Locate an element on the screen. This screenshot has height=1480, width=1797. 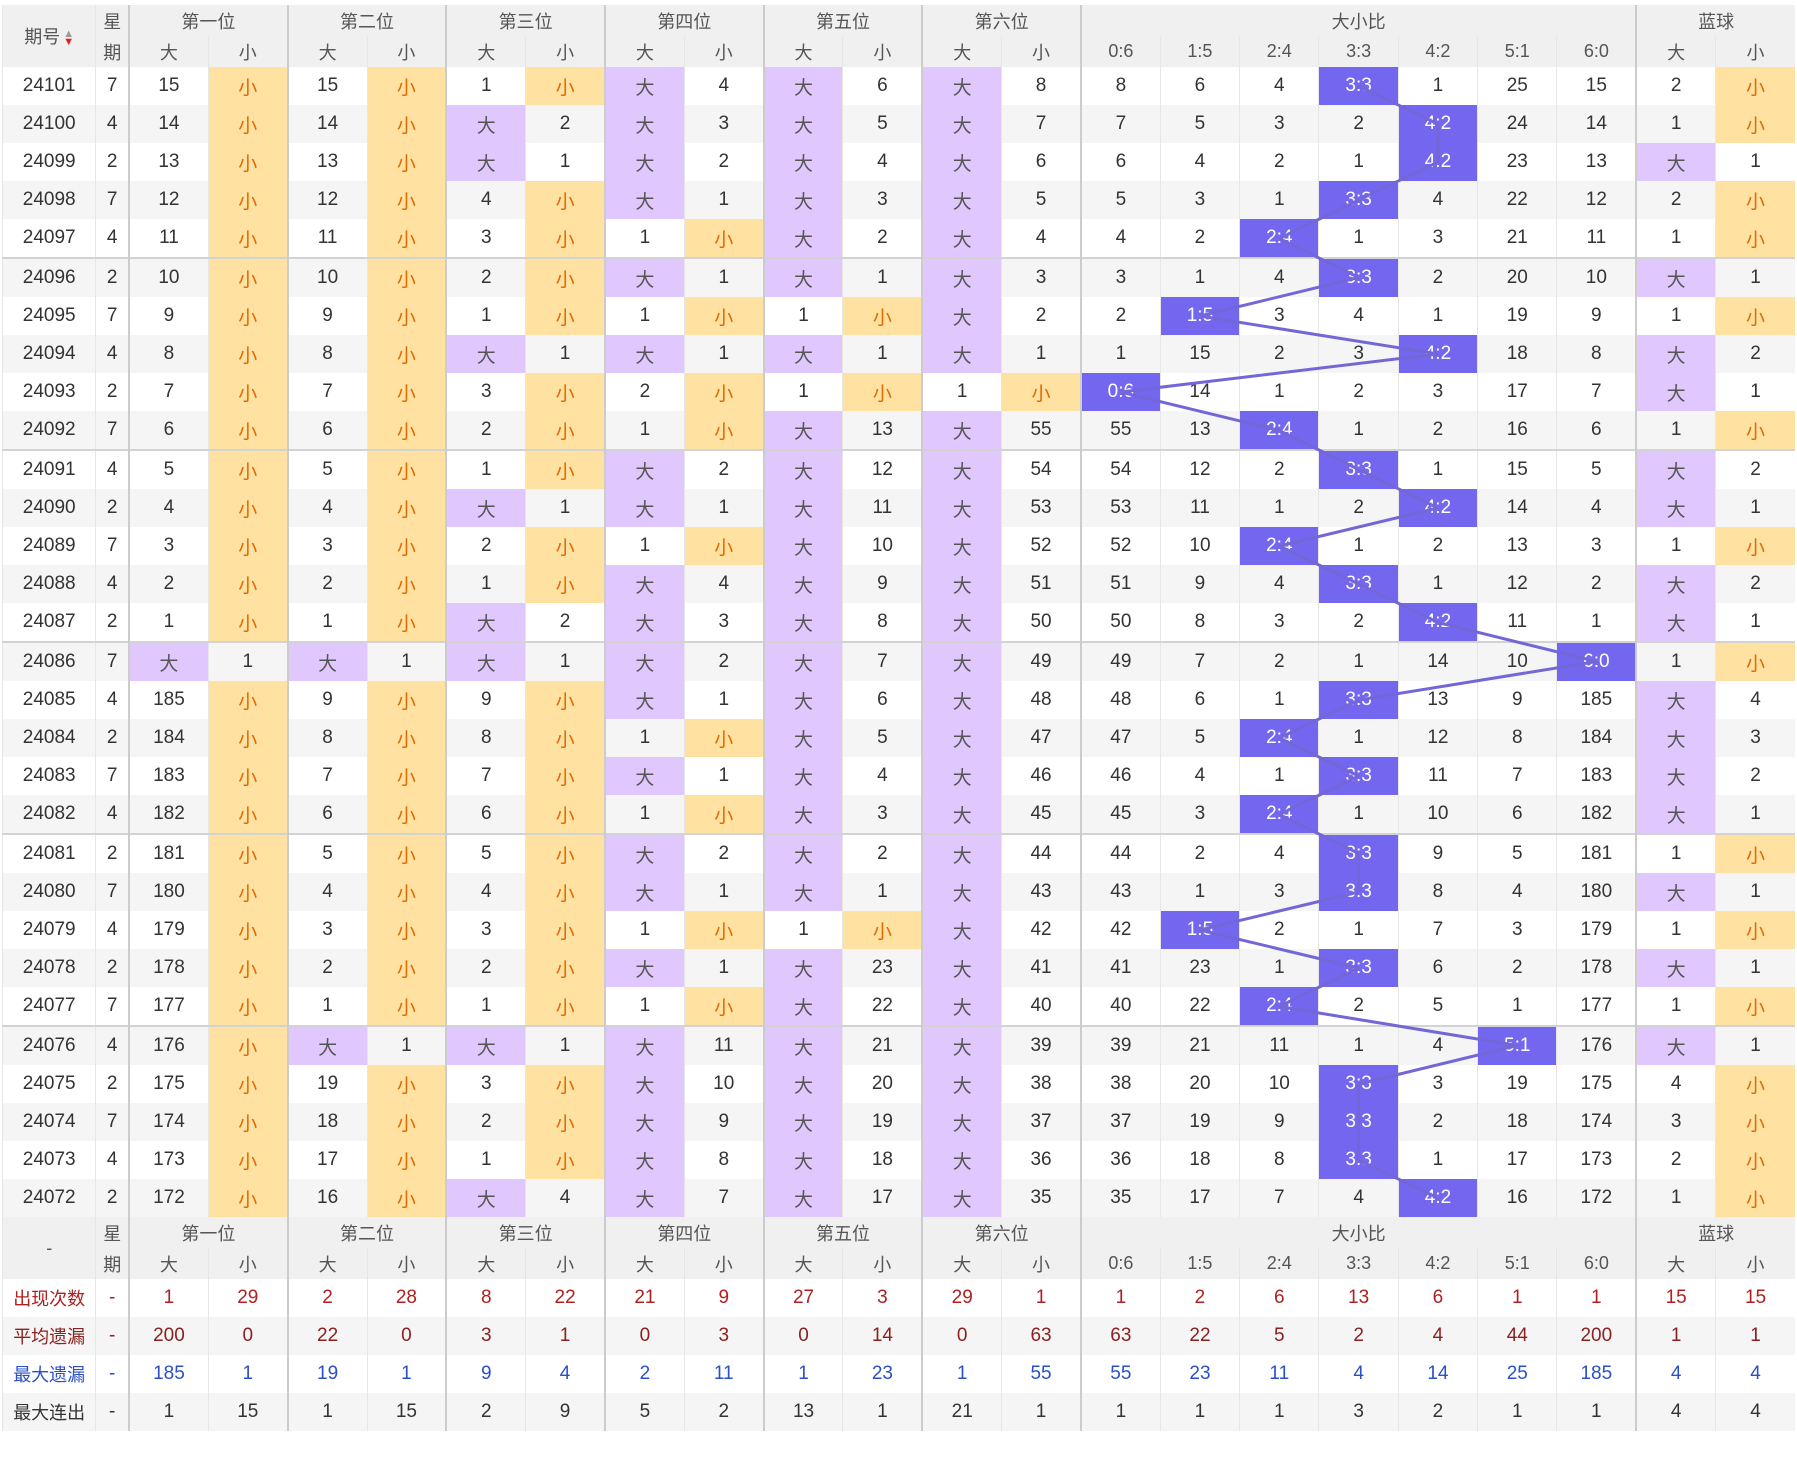
ratio-miss-count: 48 is located at coordinates (1120, 700).